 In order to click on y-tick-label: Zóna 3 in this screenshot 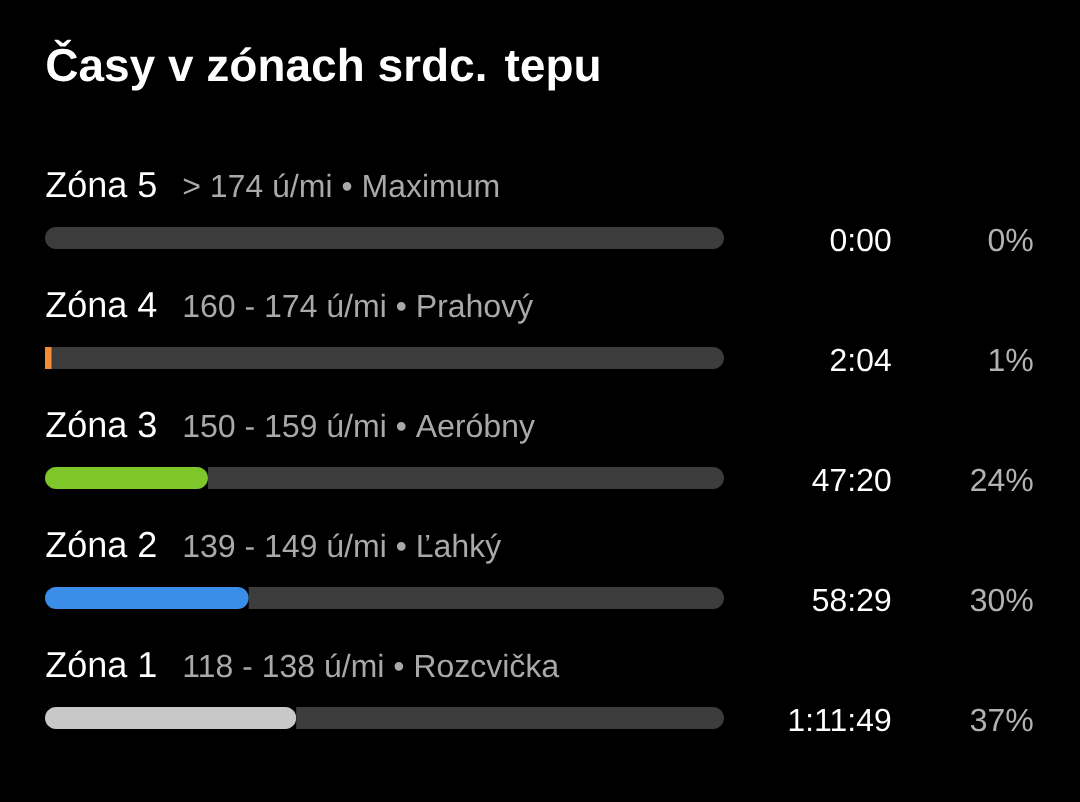, I will do `click(101, 424)`.